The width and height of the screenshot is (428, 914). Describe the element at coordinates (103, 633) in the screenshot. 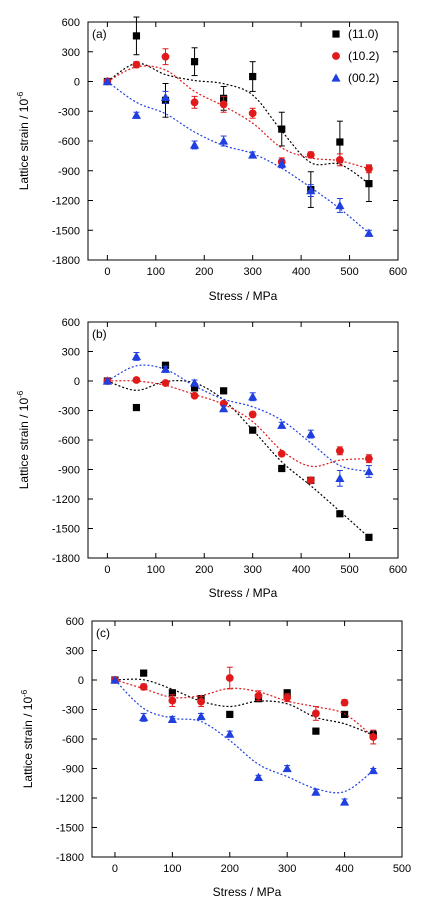

I see `panel-label: (c)` at that location.